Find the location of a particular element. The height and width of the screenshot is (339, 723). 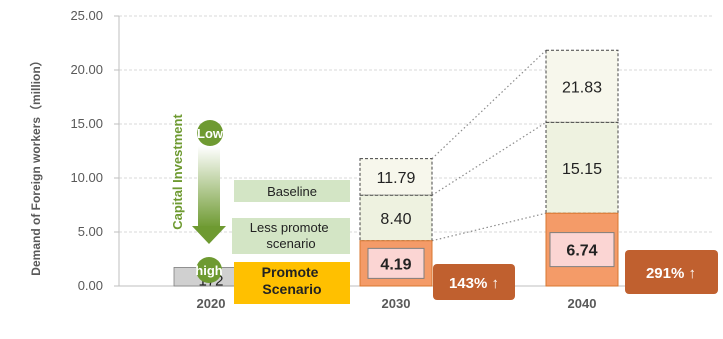

bar-baseline-2040 is located at coordinates (582, 86).